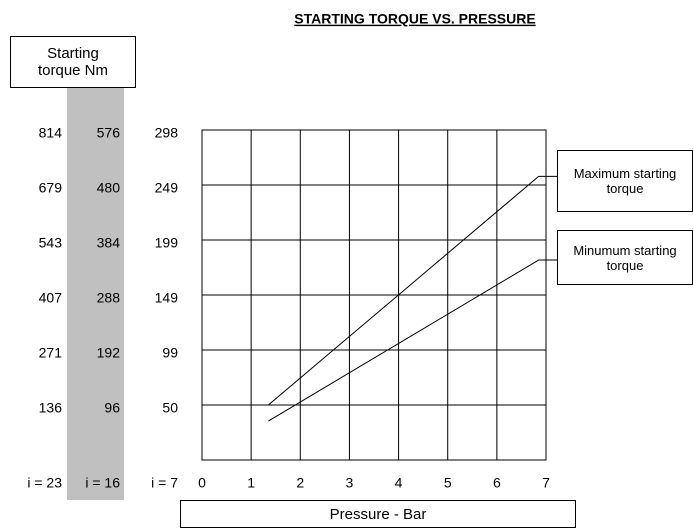 The height and width of the screenshot is (528, 693). I want to click on x-tick-label: 5, so click(448, 483).